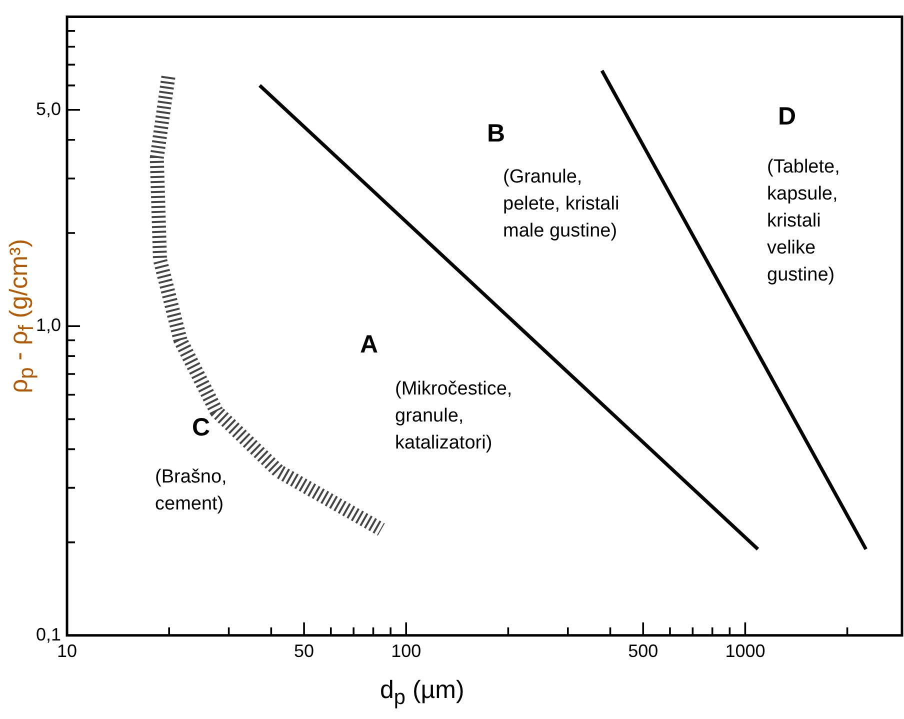  Describe the element at coordinates (49, 325) in the screenshot. I see `y-tick-label: 1,0` at that location.